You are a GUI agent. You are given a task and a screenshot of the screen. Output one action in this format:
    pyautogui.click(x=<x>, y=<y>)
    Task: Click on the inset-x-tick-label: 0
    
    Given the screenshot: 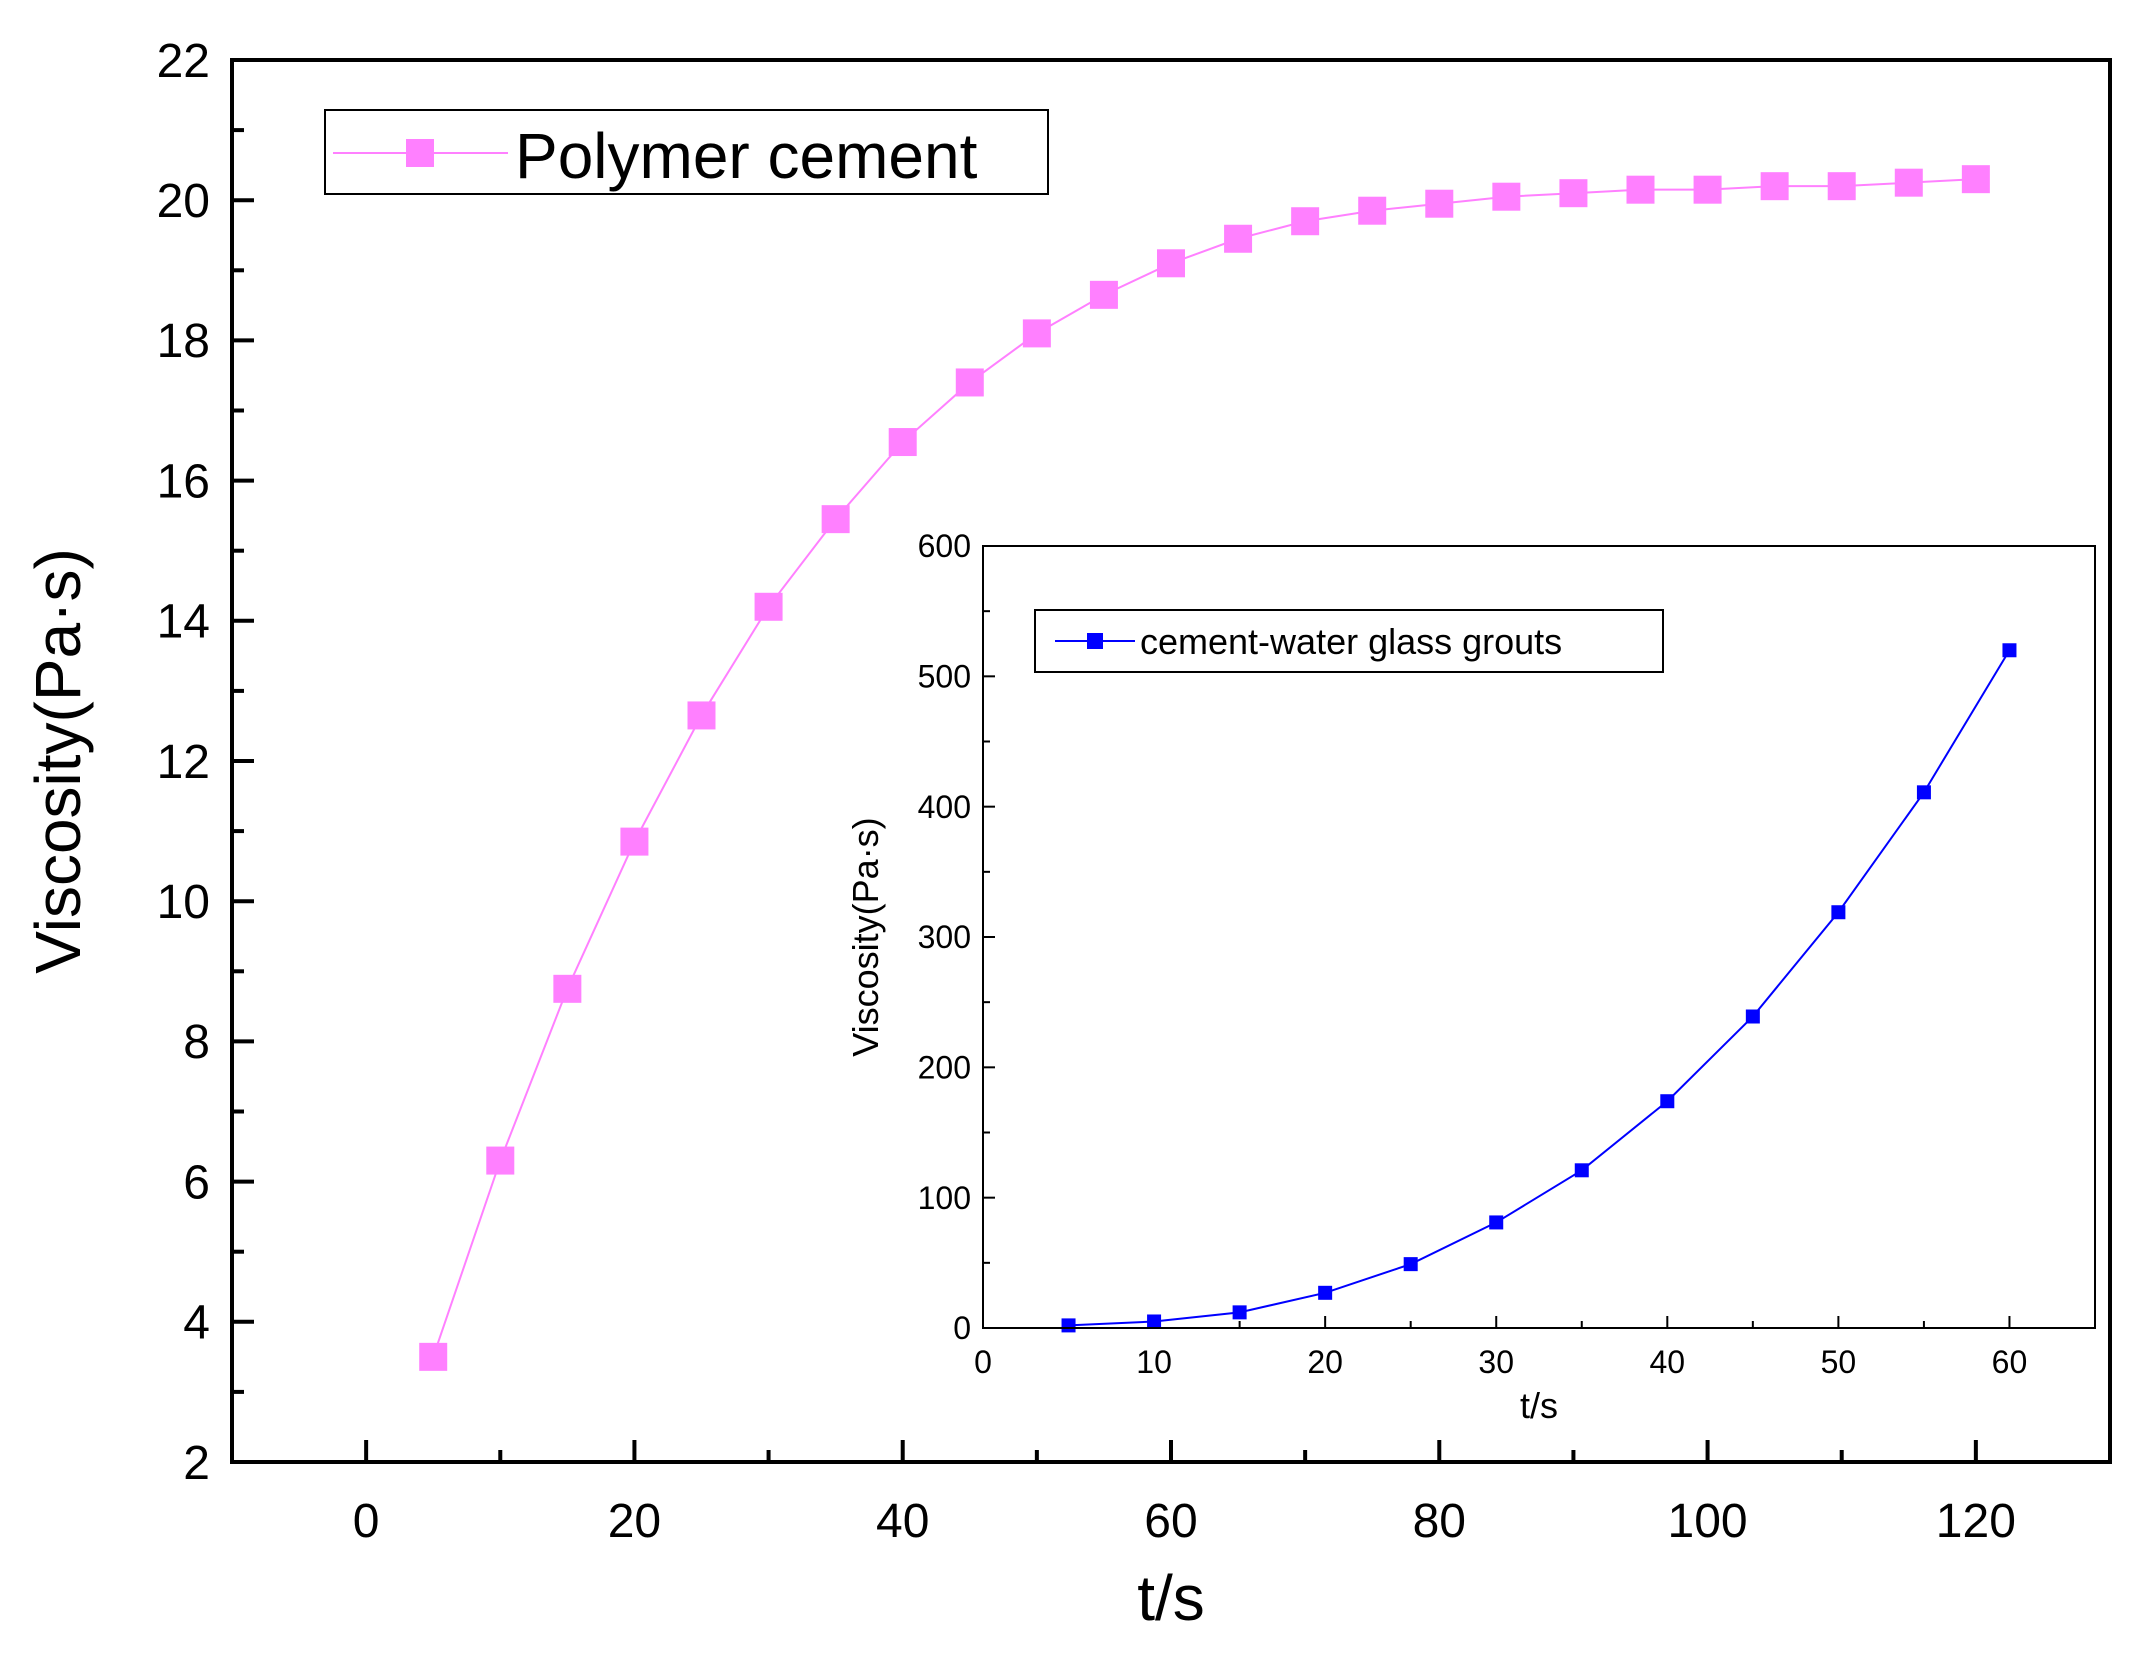 What is the action you would take?
    pyautogui.click(x=983, y=1362)
    